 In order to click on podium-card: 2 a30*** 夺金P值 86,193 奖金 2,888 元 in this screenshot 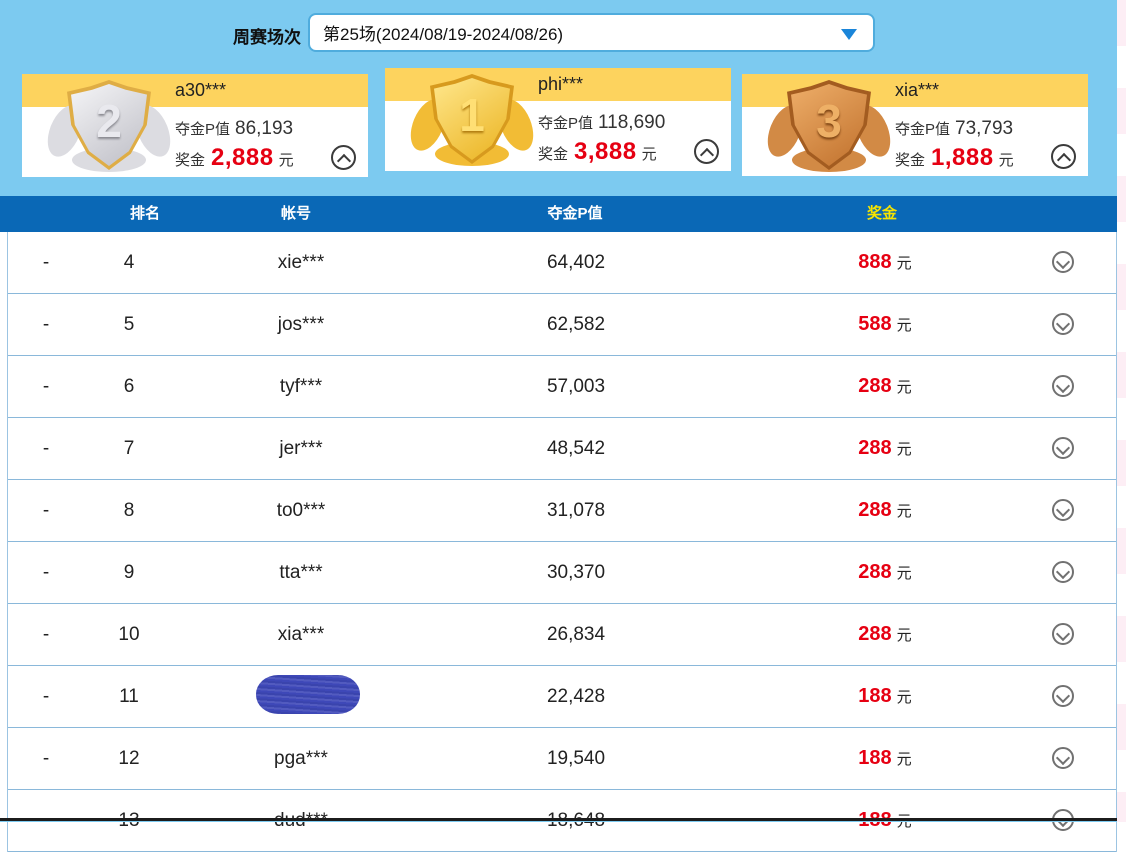, I will do `click(195, 125)`.